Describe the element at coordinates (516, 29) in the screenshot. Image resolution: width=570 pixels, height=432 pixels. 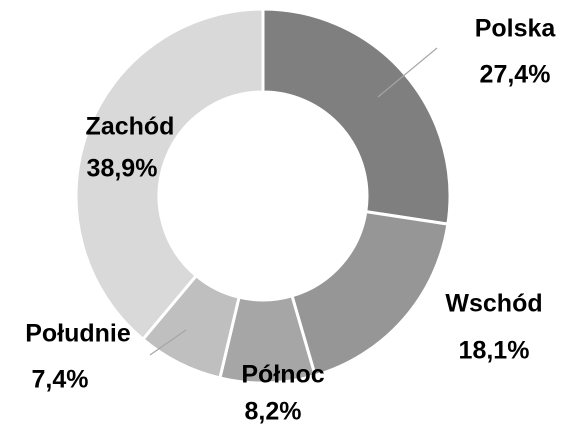
I see `category-label: Polska` at that location.